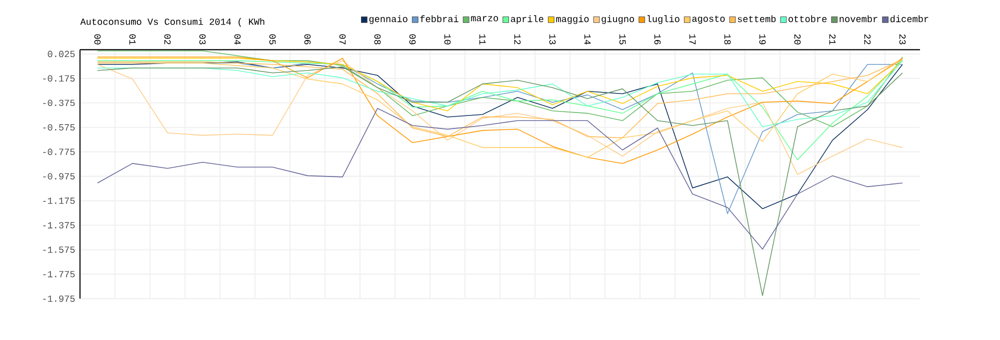 Image resolution: width=1000 pixels, height=340 pixels. I want to click on legend-label: giugno, so click(618, 19).